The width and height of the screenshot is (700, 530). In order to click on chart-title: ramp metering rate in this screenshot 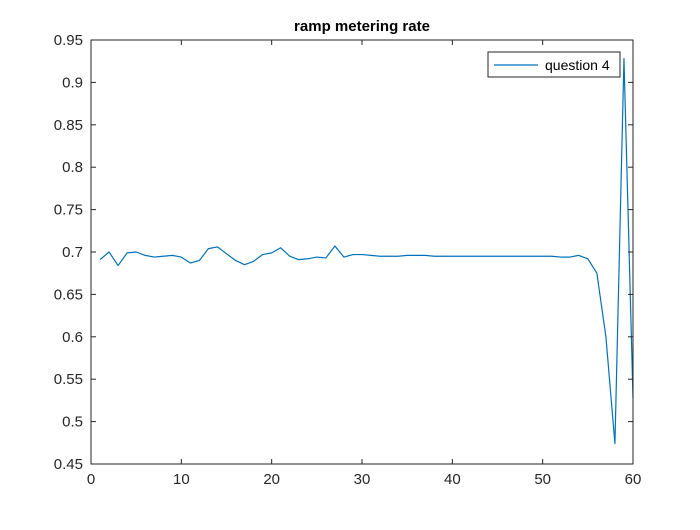, I will do `click(362, 26)`.